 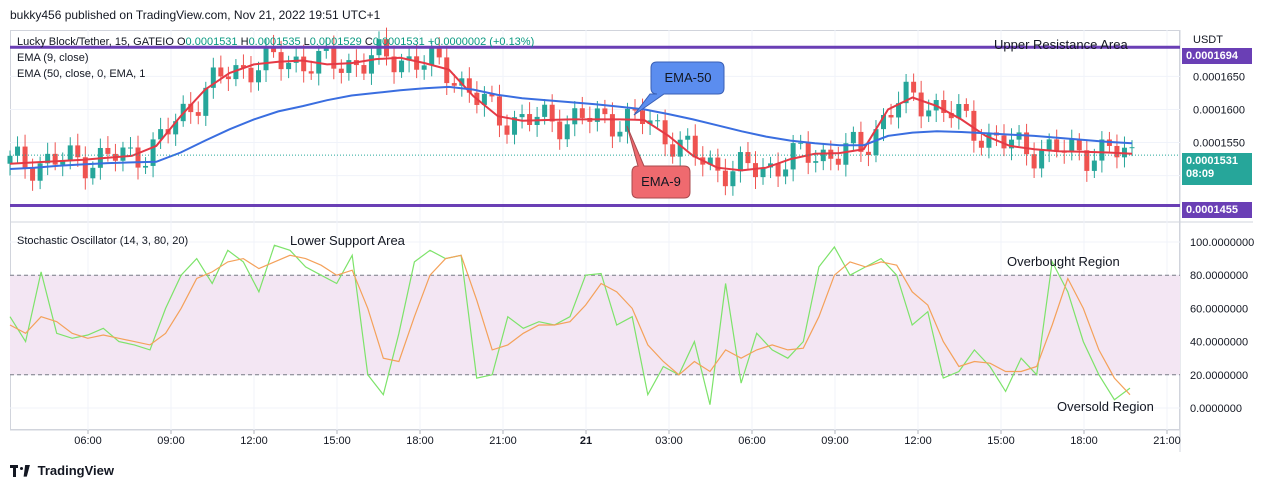 I want to click on ema50-legend: EMA (50, close, 0, EMA, 1, so click(x=81, y=74).